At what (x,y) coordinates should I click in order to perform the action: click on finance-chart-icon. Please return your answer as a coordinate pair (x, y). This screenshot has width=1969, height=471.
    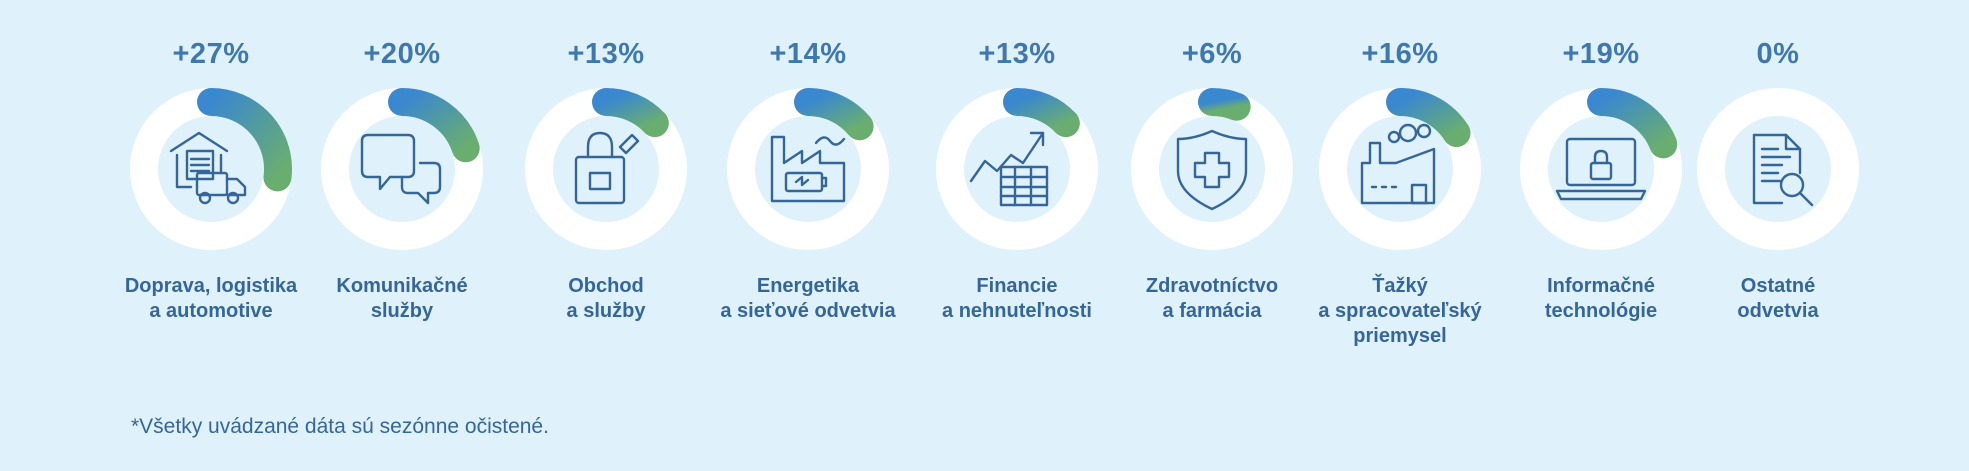
    Looking at the image, I should click on (1009, 169).